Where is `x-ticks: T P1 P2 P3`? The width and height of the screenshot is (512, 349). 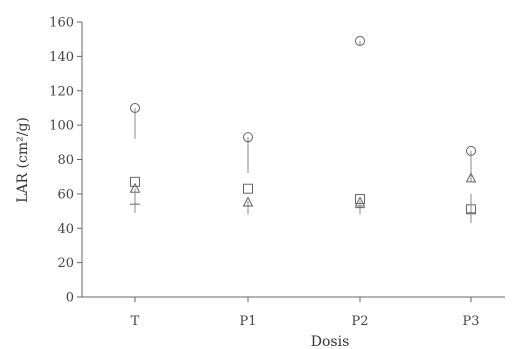
x-ticks: T P1 P2 P3 is located at coordinates (305, 313).